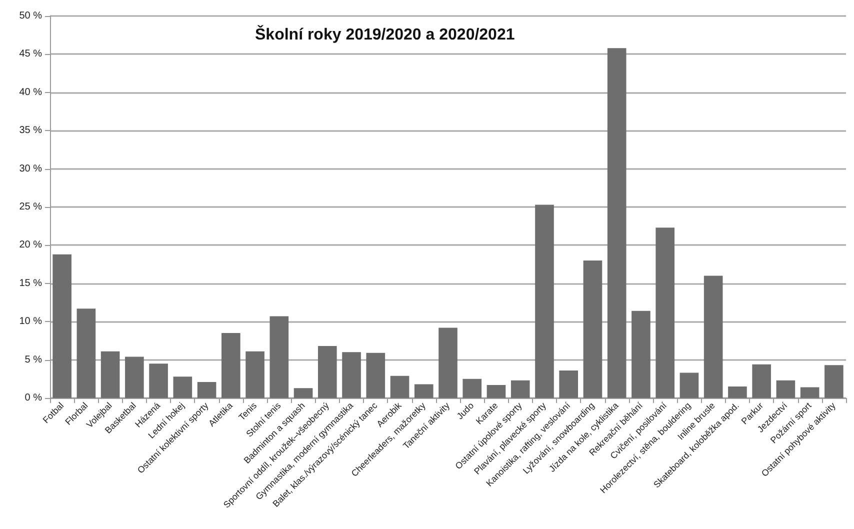 This screenshot has width=854, height=529. What do you see at coordinates (30, 54) in the screenshot?
I see `y-tick-label: 45 %` at bounding box center [30, 54].